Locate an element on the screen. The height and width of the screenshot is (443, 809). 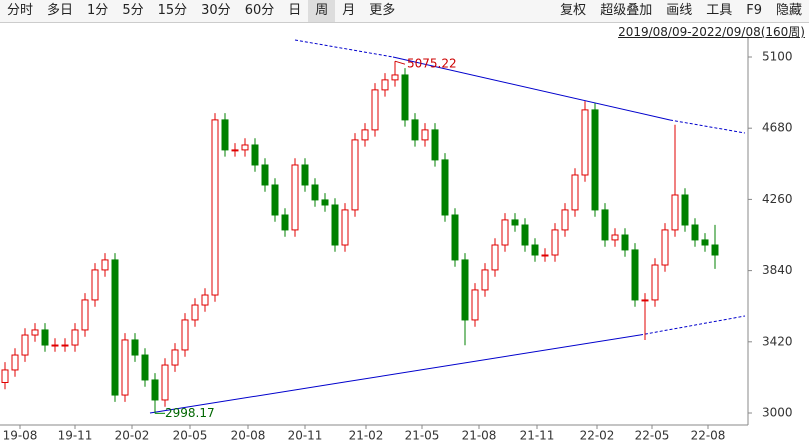
toolbar-button: 日 is located at coordinates (295, 10).